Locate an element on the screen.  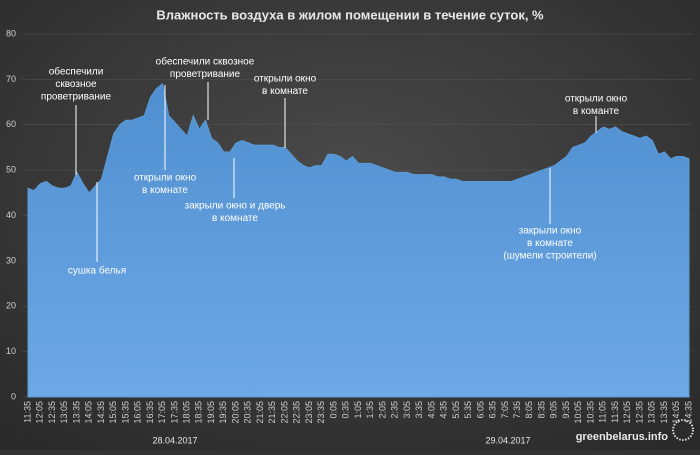
annotation: закрыли окно is located at coordinates (550, 231).